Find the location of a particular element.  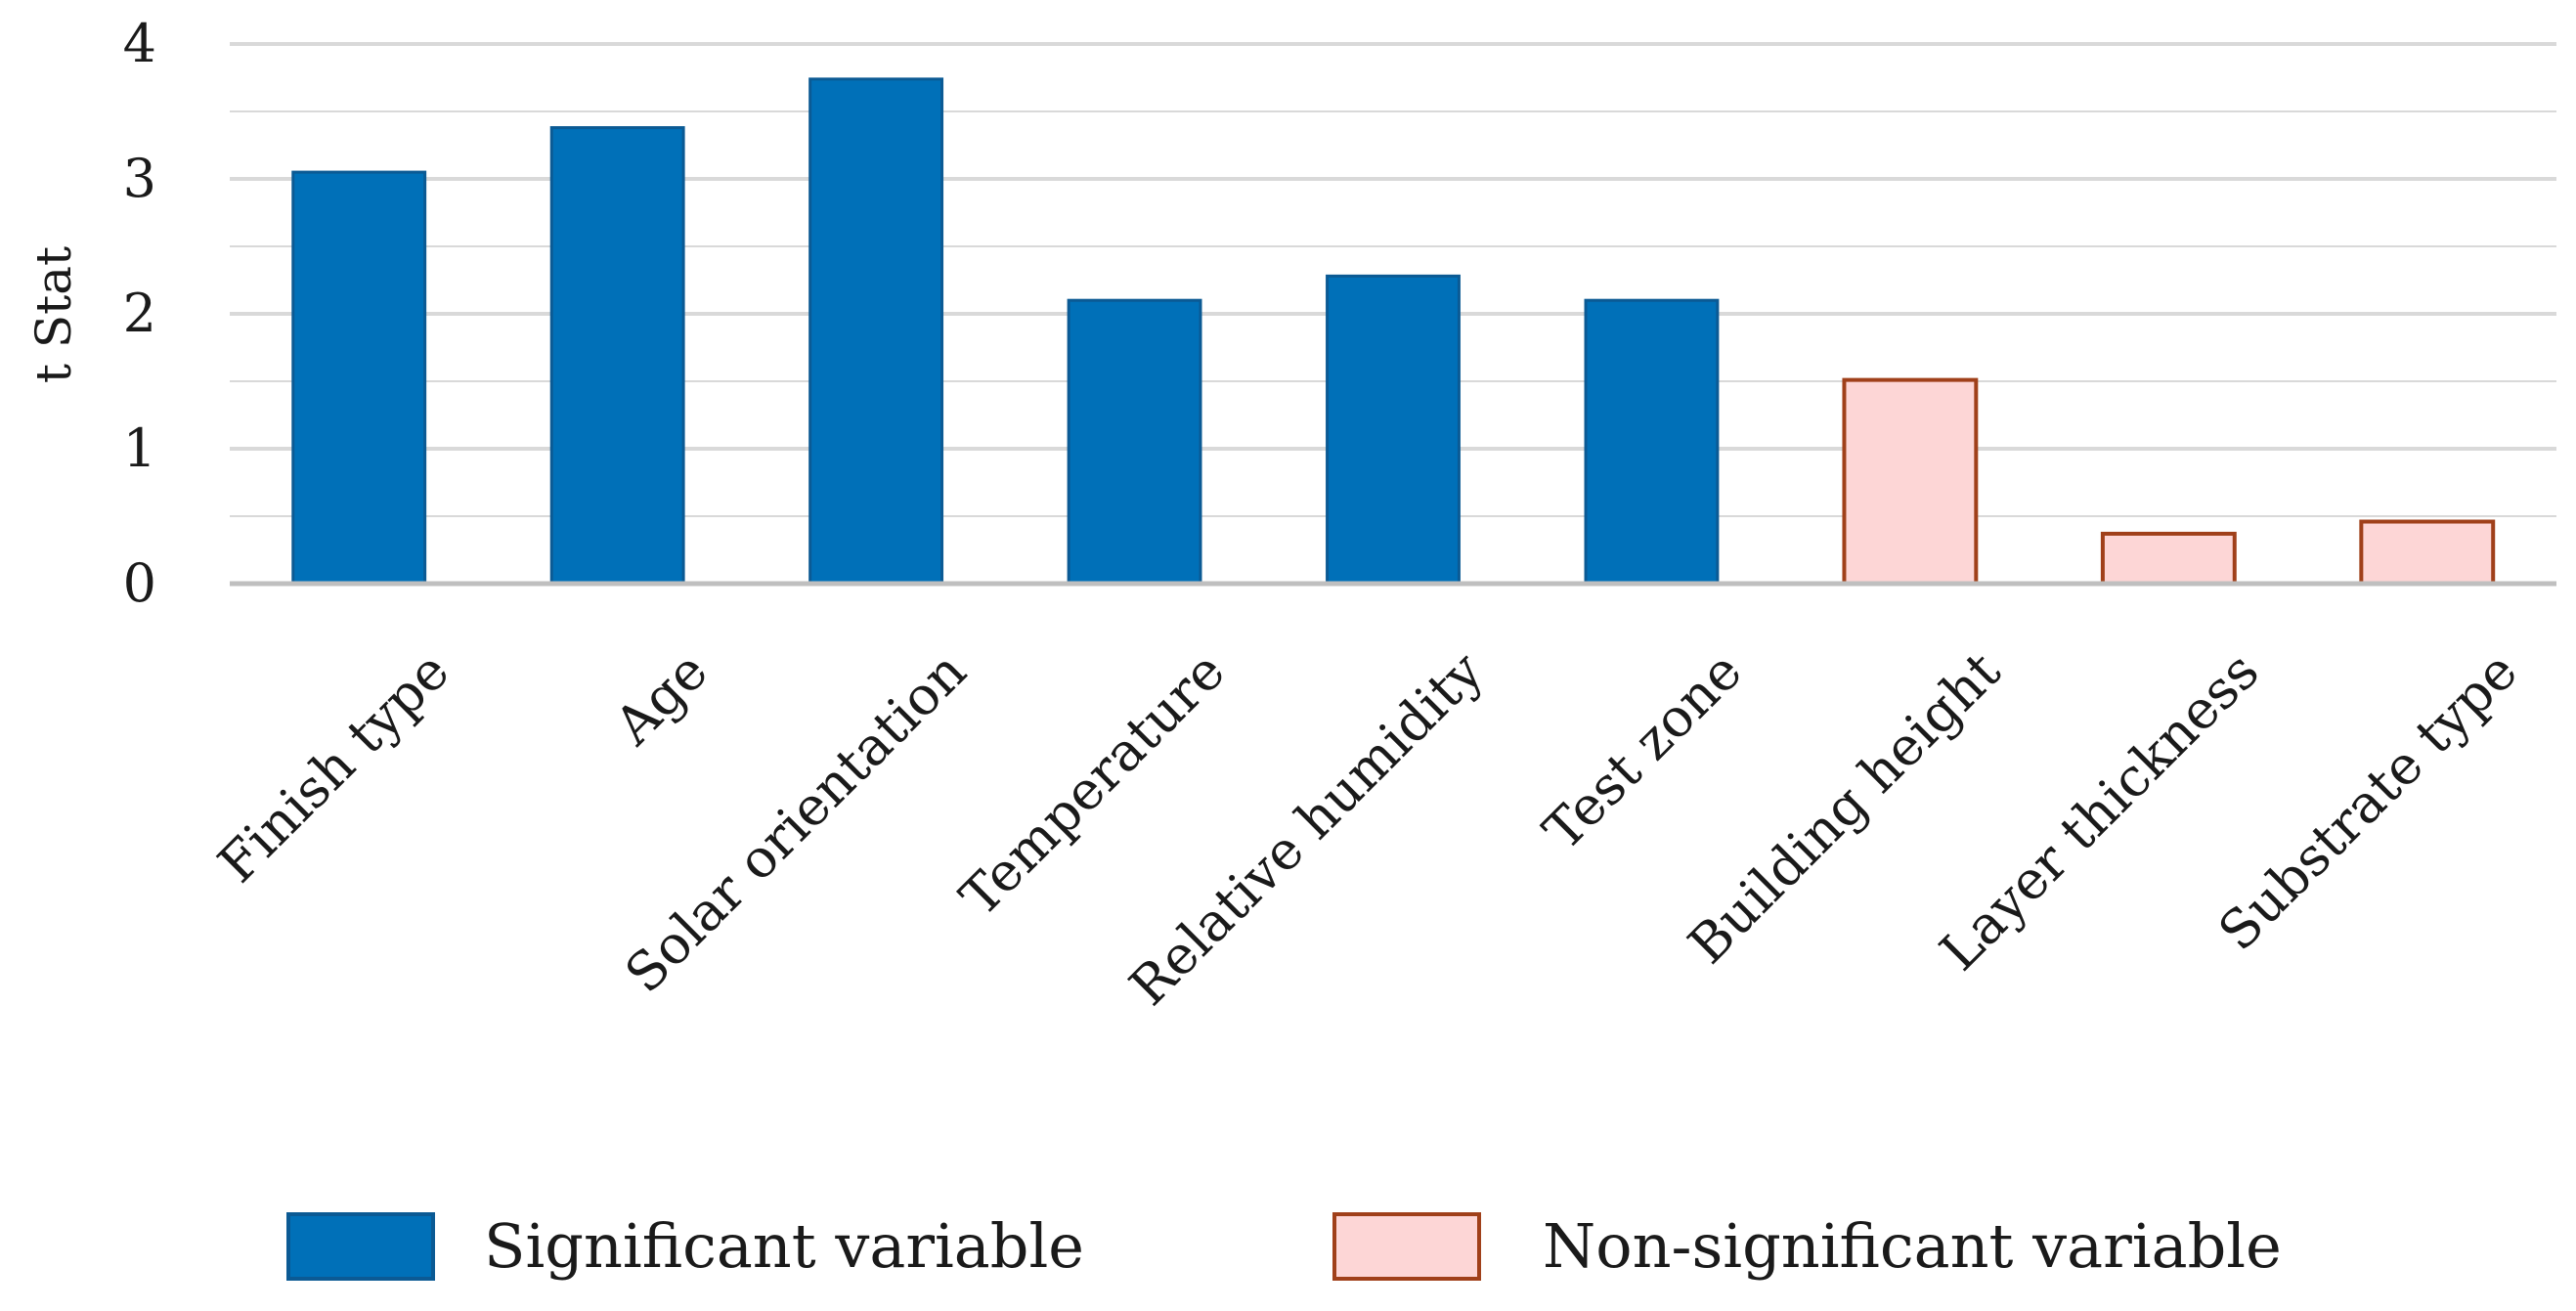

bar-age is located at coordinates (617, 356).